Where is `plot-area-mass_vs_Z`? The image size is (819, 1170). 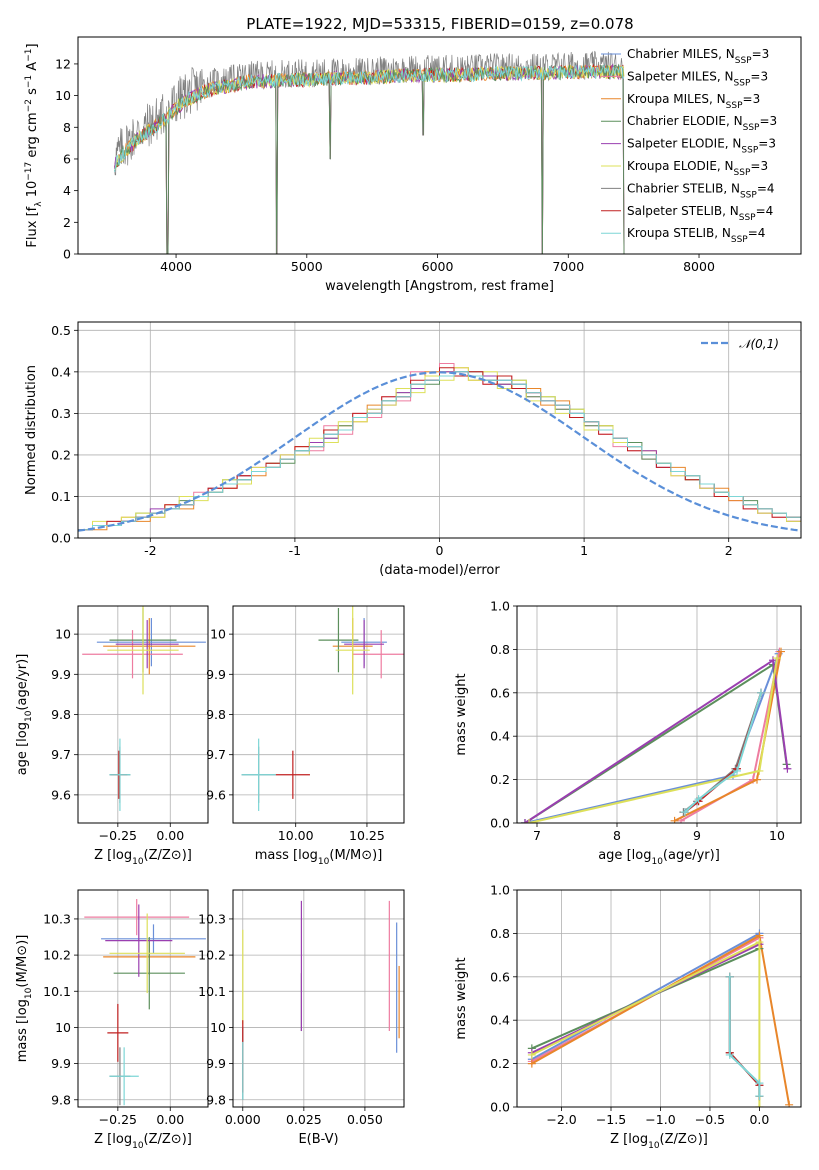
plot-area-mass_vs_Z is located at coordinates (145, 1002).